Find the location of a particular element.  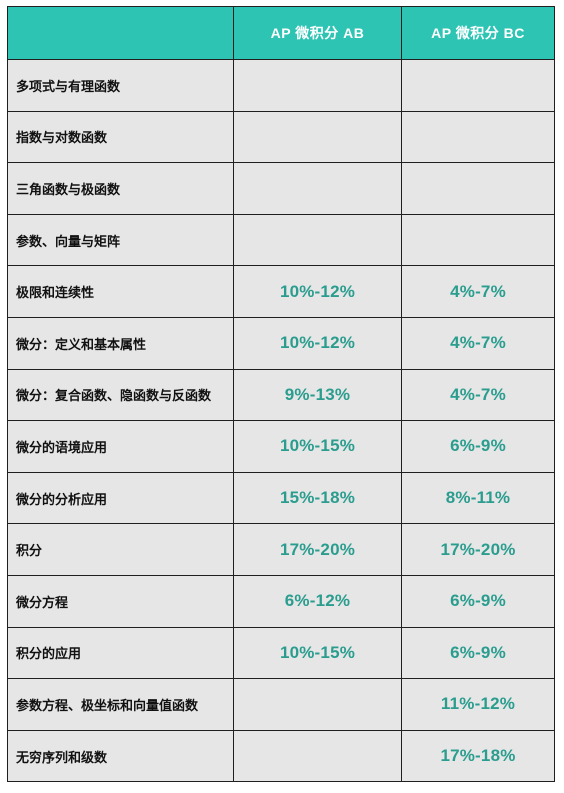

header-row: AP 微积分 AB AP 微积分 BC is located at coordinates (281, 33).